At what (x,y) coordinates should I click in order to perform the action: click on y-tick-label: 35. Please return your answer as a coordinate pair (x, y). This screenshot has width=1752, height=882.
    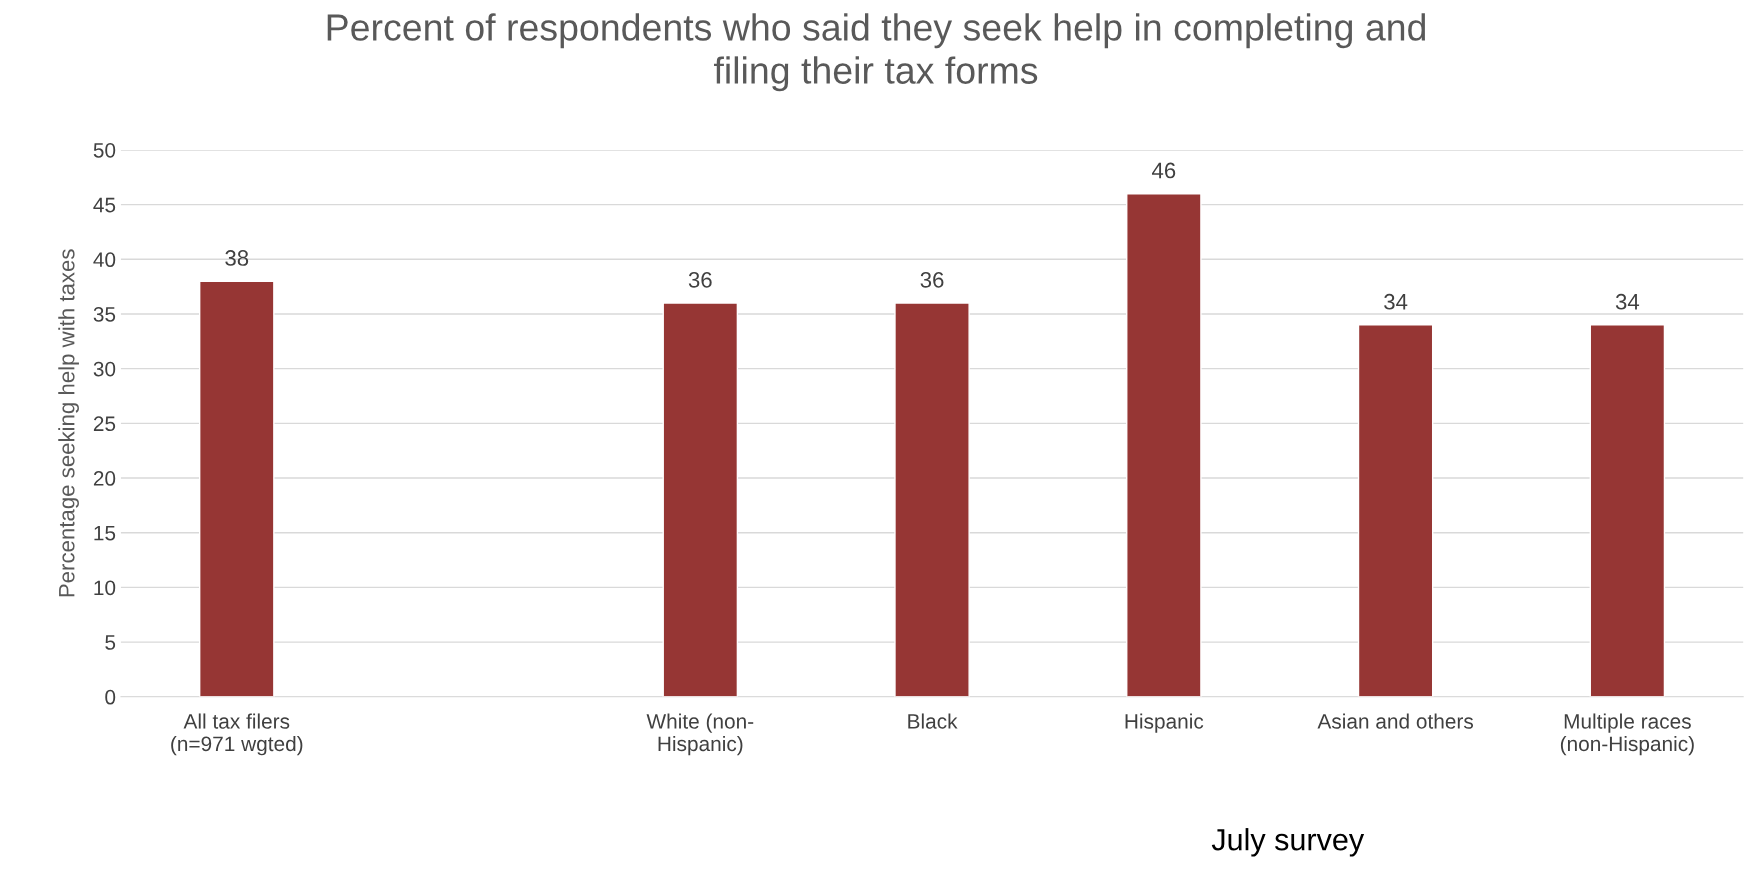
    Looking at the image, I should click on (104, 314).